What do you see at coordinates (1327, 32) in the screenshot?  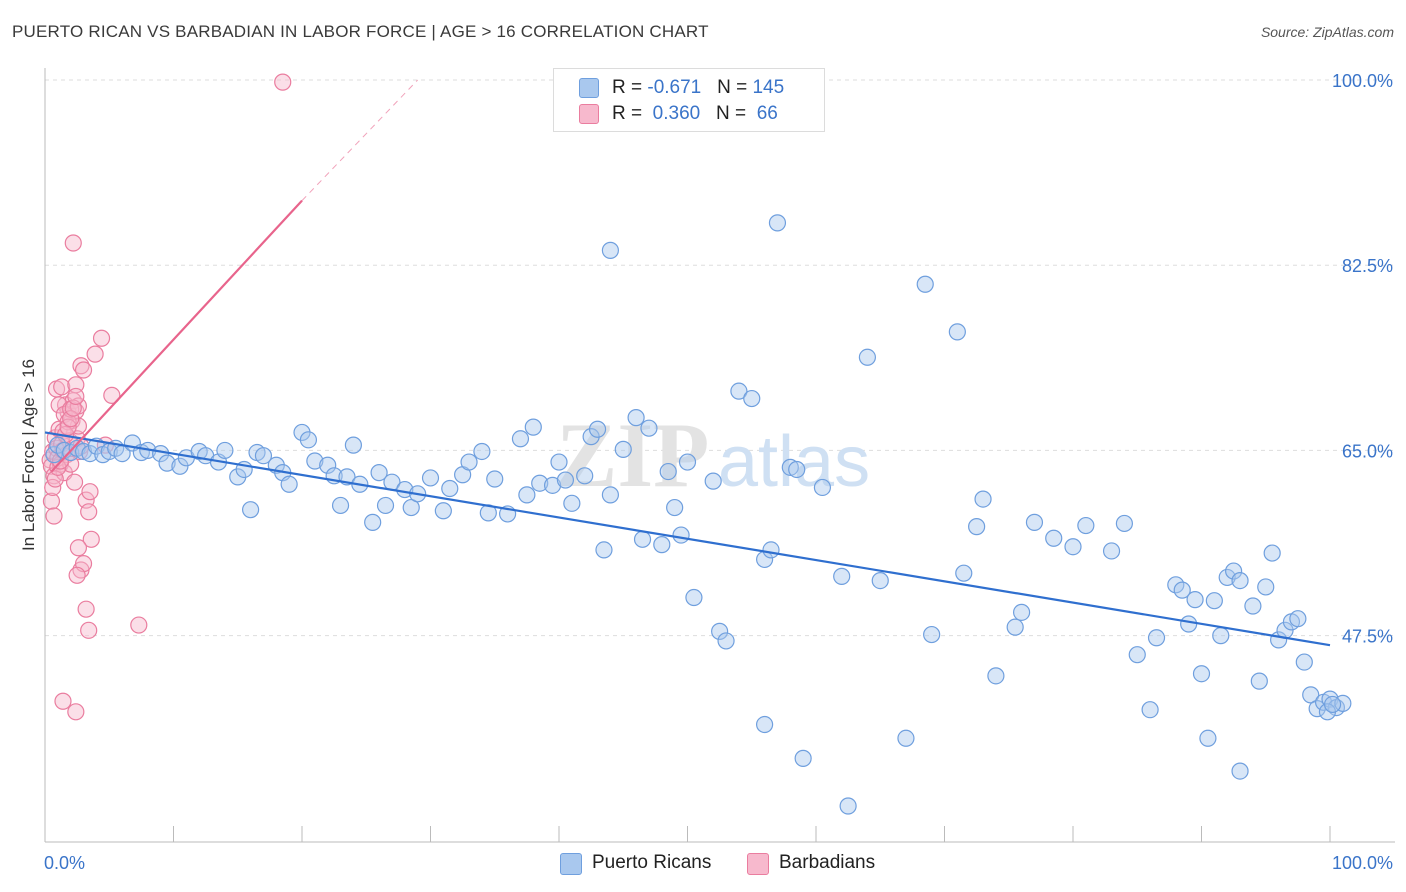 I see `chart-source: Source: ZipAtlas.com` at bounding box center [1327, 32].